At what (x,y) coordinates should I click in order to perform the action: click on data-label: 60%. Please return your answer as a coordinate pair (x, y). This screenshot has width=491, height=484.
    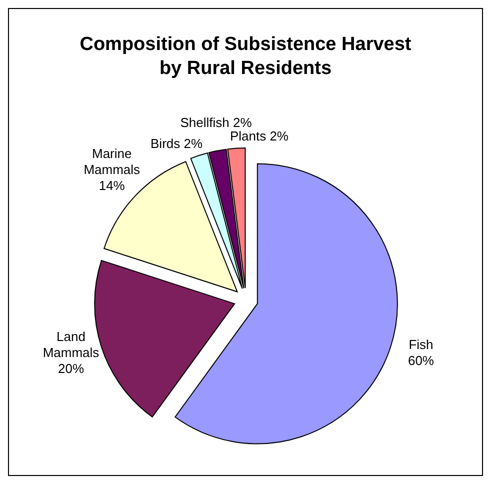
    Looking at the image, I should click on (421, 360).